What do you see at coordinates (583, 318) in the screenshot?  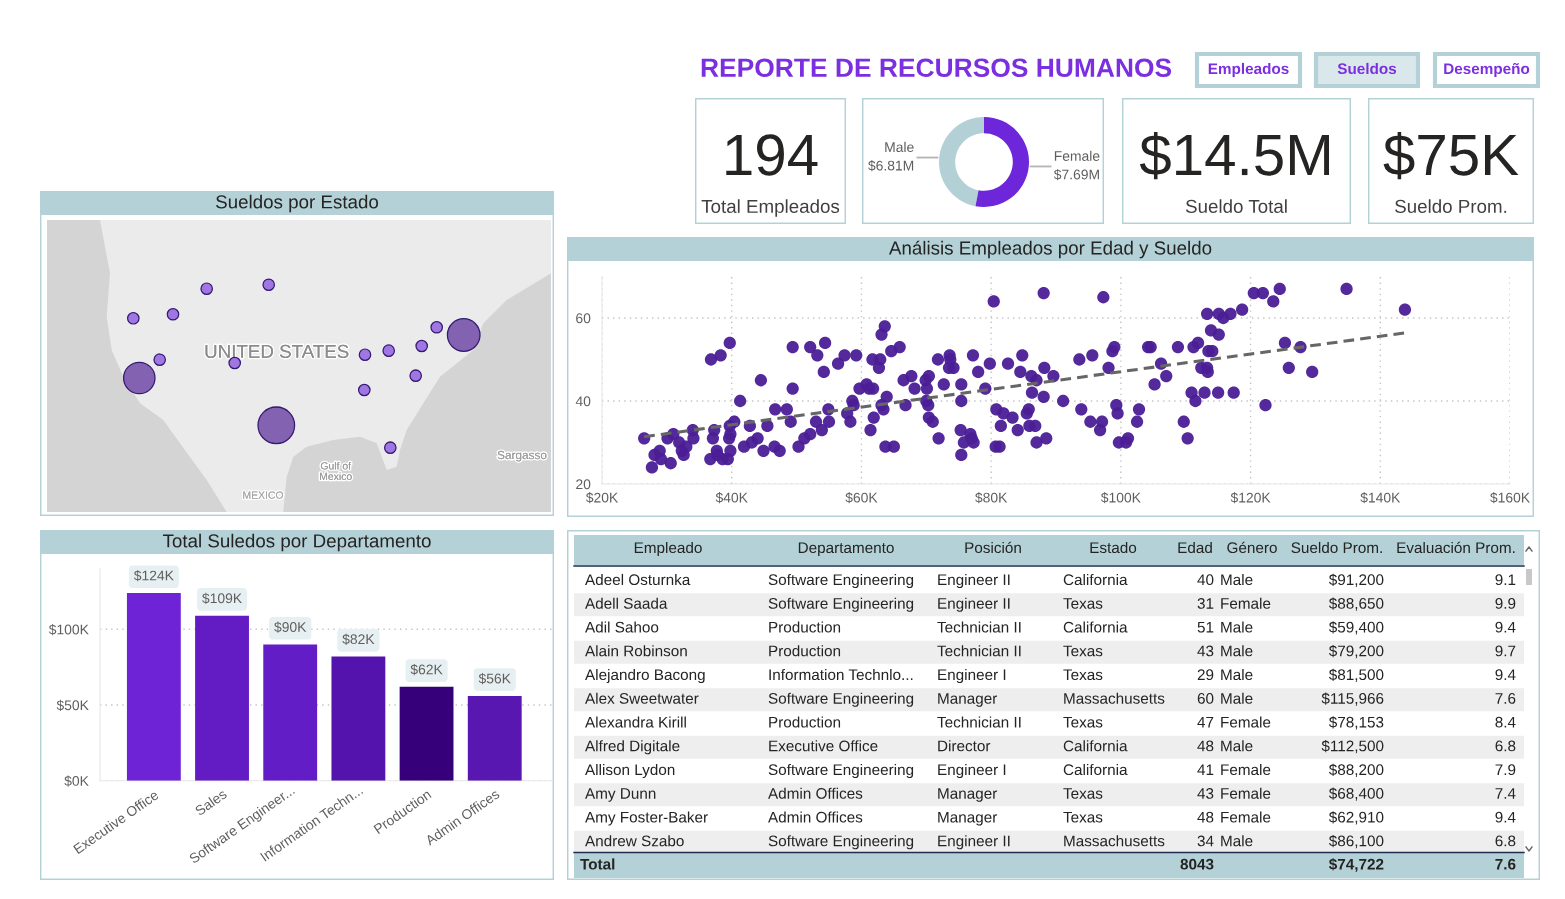 I see `y-tick-label: 60` at bounding box center [583, 318].